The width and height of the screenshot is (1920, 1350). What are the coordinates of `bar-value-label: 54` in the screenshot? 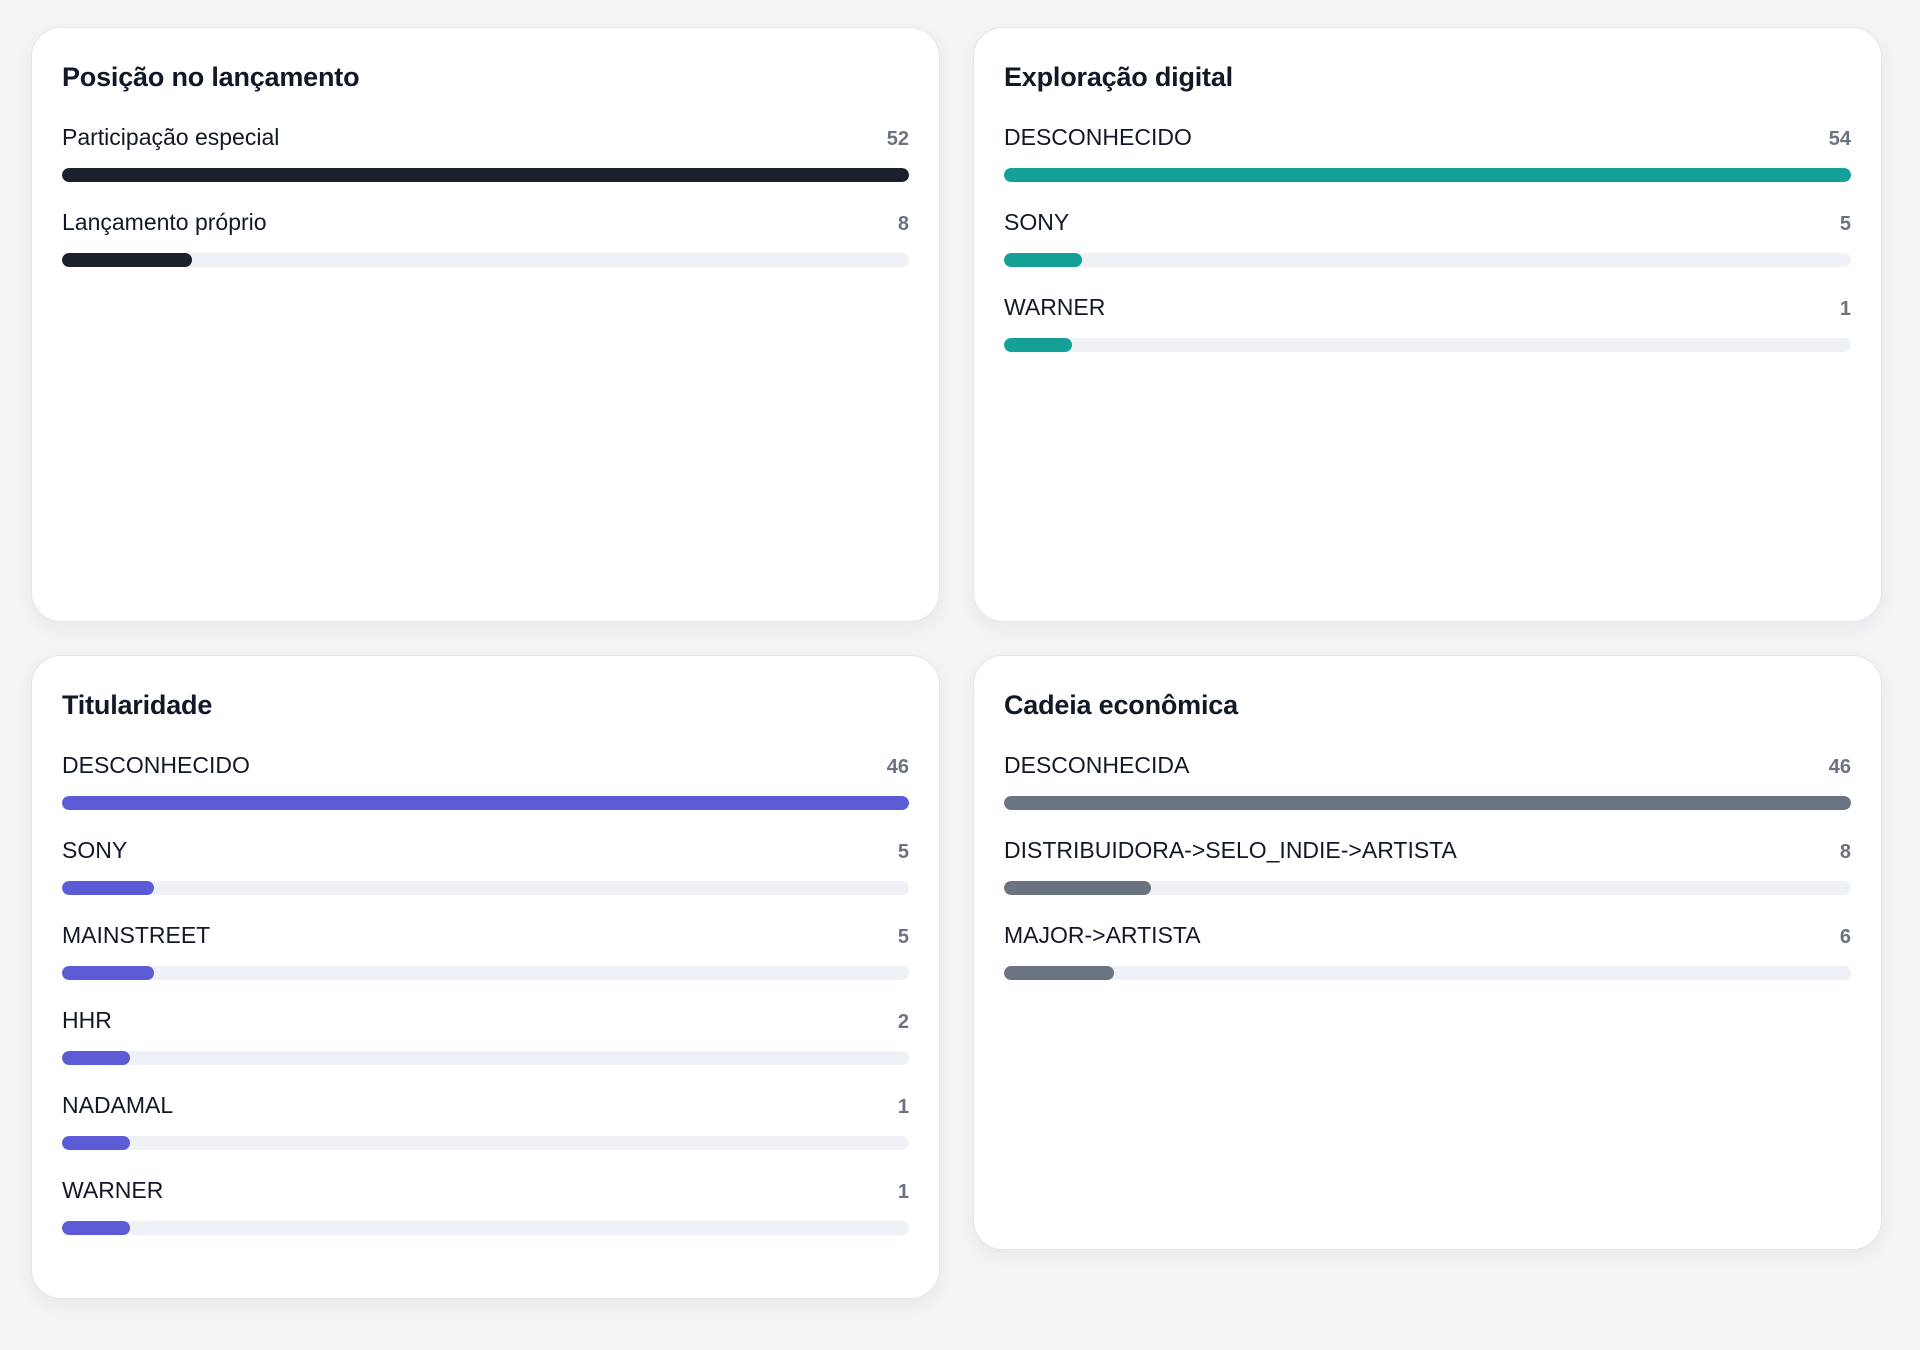 It's located at (1839, 139).